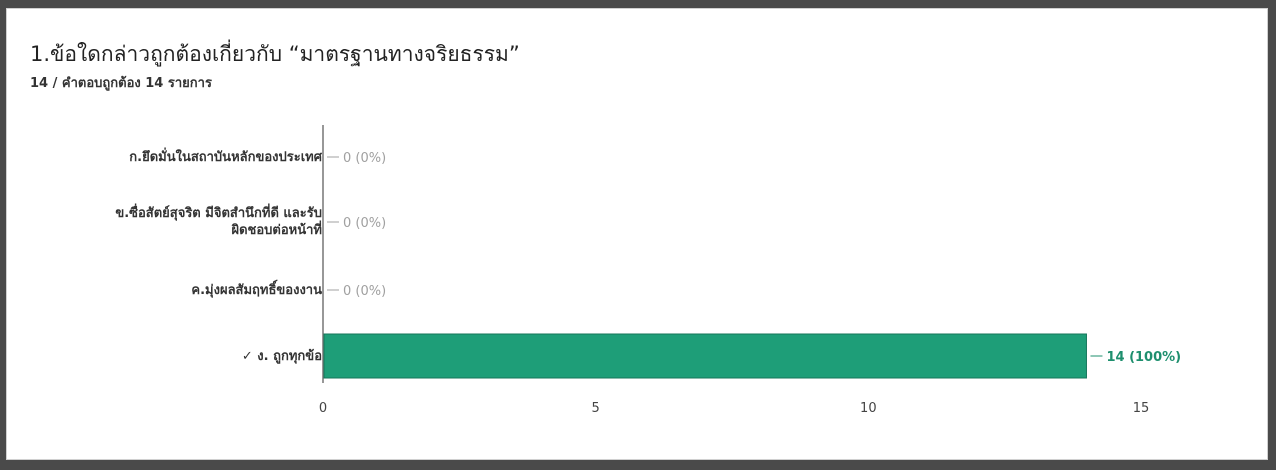 The image size is (1276, 470). I want to click on category-label: ✓ ง. ถูกทุกข้อ, so click(282, 356).